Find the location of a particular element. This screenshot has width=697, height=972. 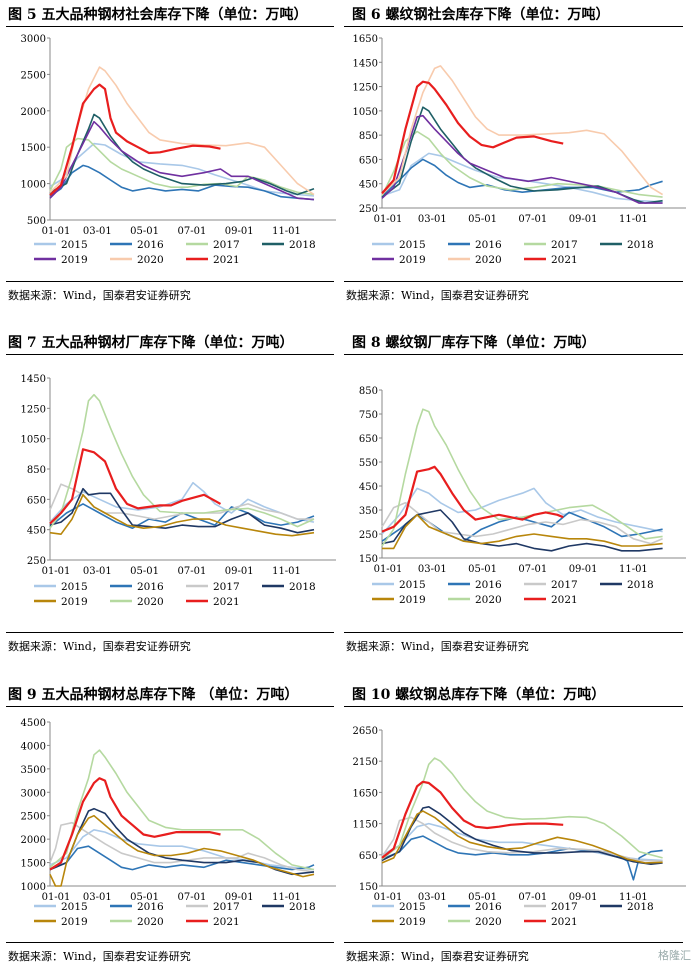

y-tick-label: 4500 is located at coordinates (33, 723).